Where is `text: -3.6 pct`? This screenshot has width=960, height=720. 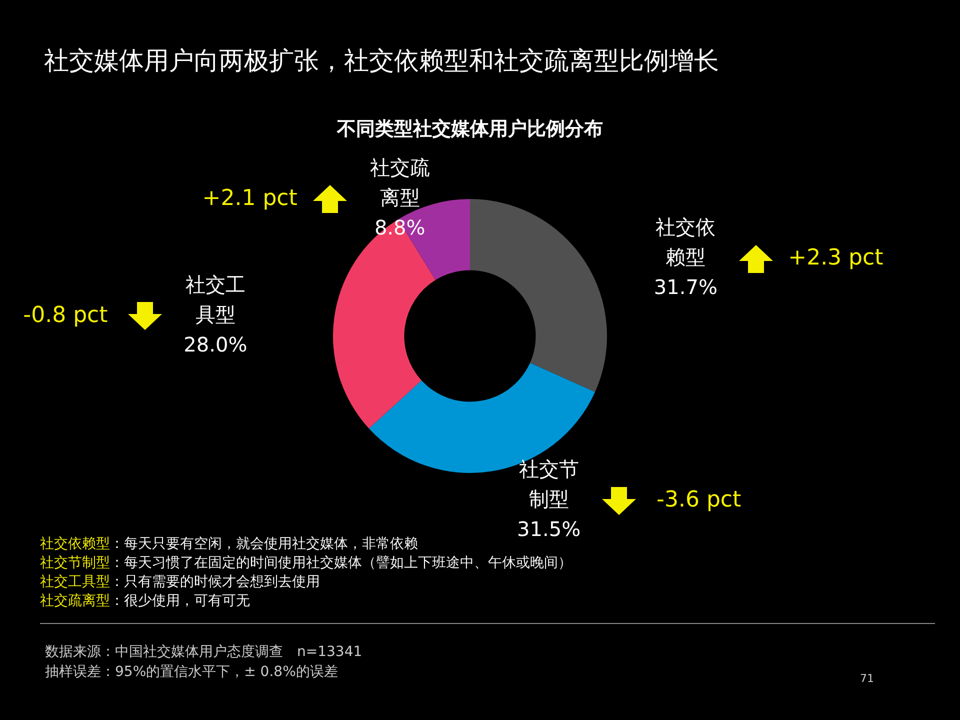 text: -3.6 pct is located at coordinates (699, 500).